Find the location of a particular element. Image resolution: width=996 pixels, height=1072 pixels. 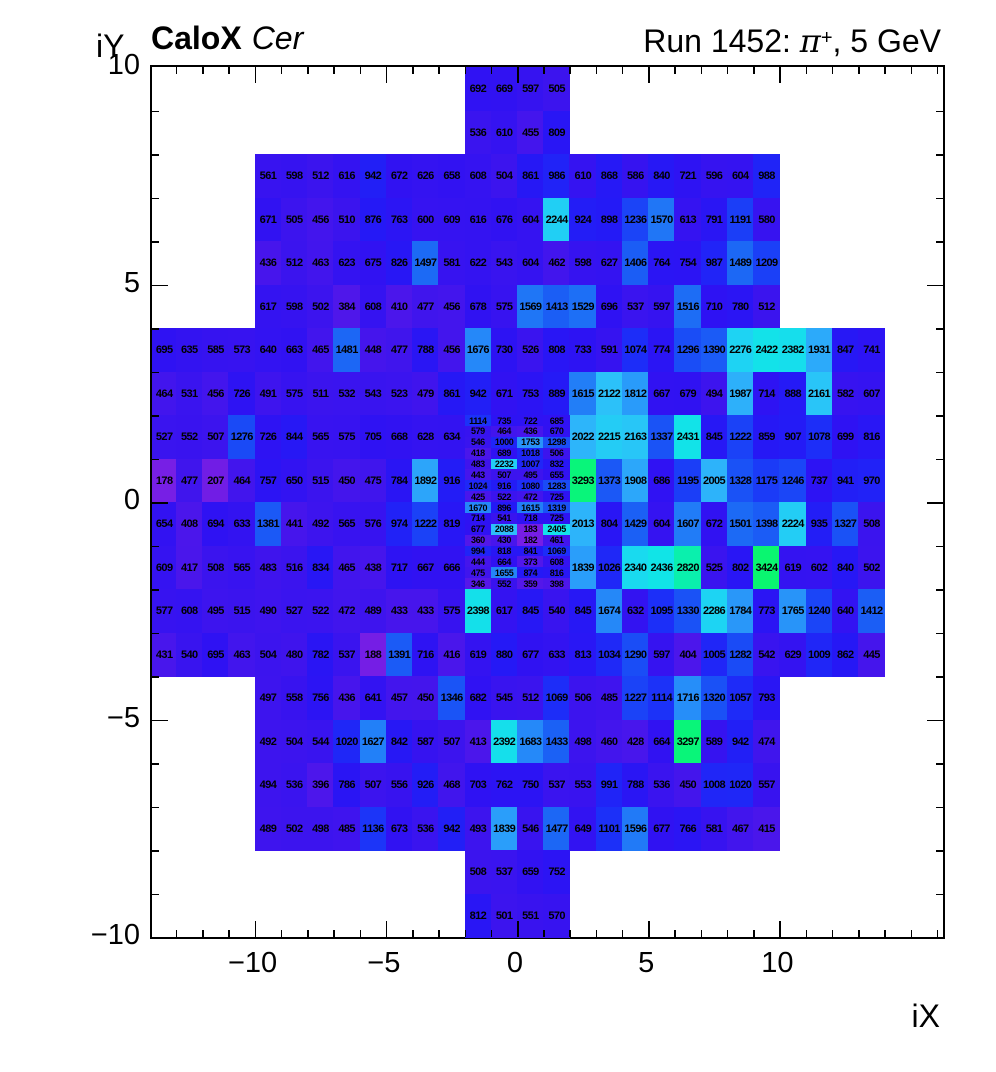

heatmap-subcell: 655 is located at coordinates (556, 475).